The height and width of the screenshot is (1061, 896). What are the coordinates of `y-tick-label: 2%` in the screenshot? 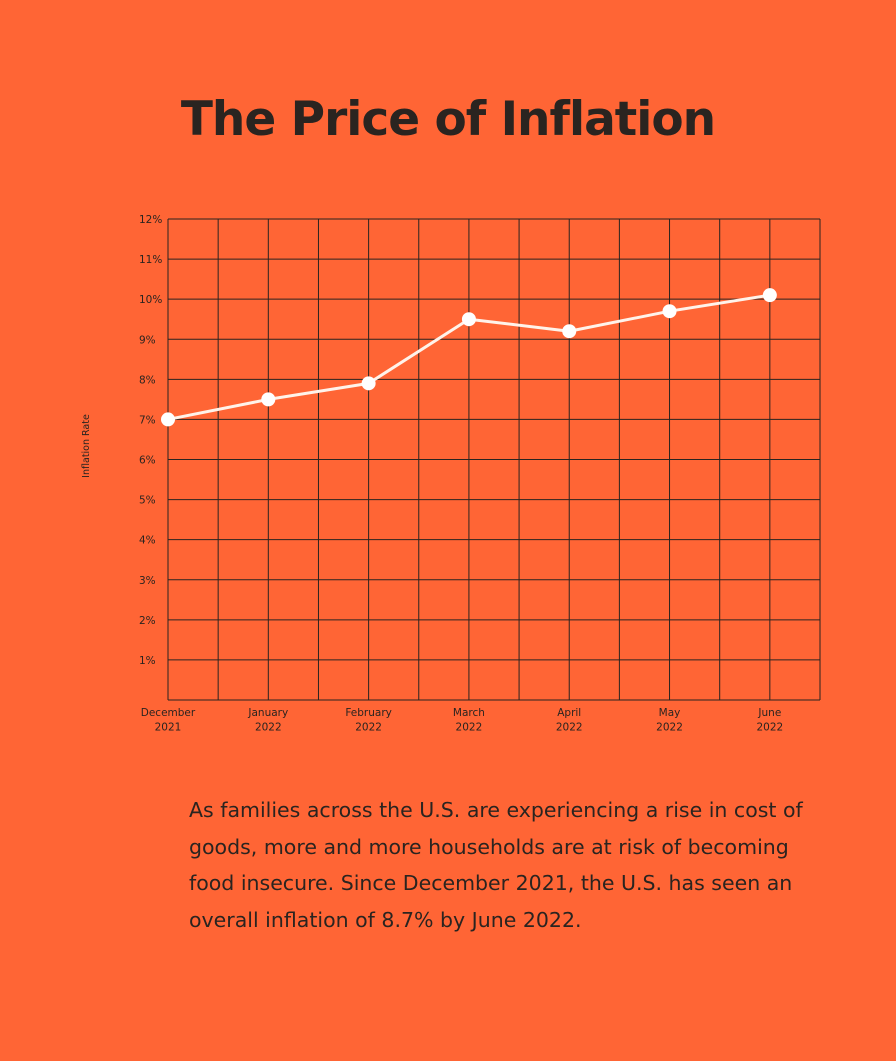 It's located at (147, 621).